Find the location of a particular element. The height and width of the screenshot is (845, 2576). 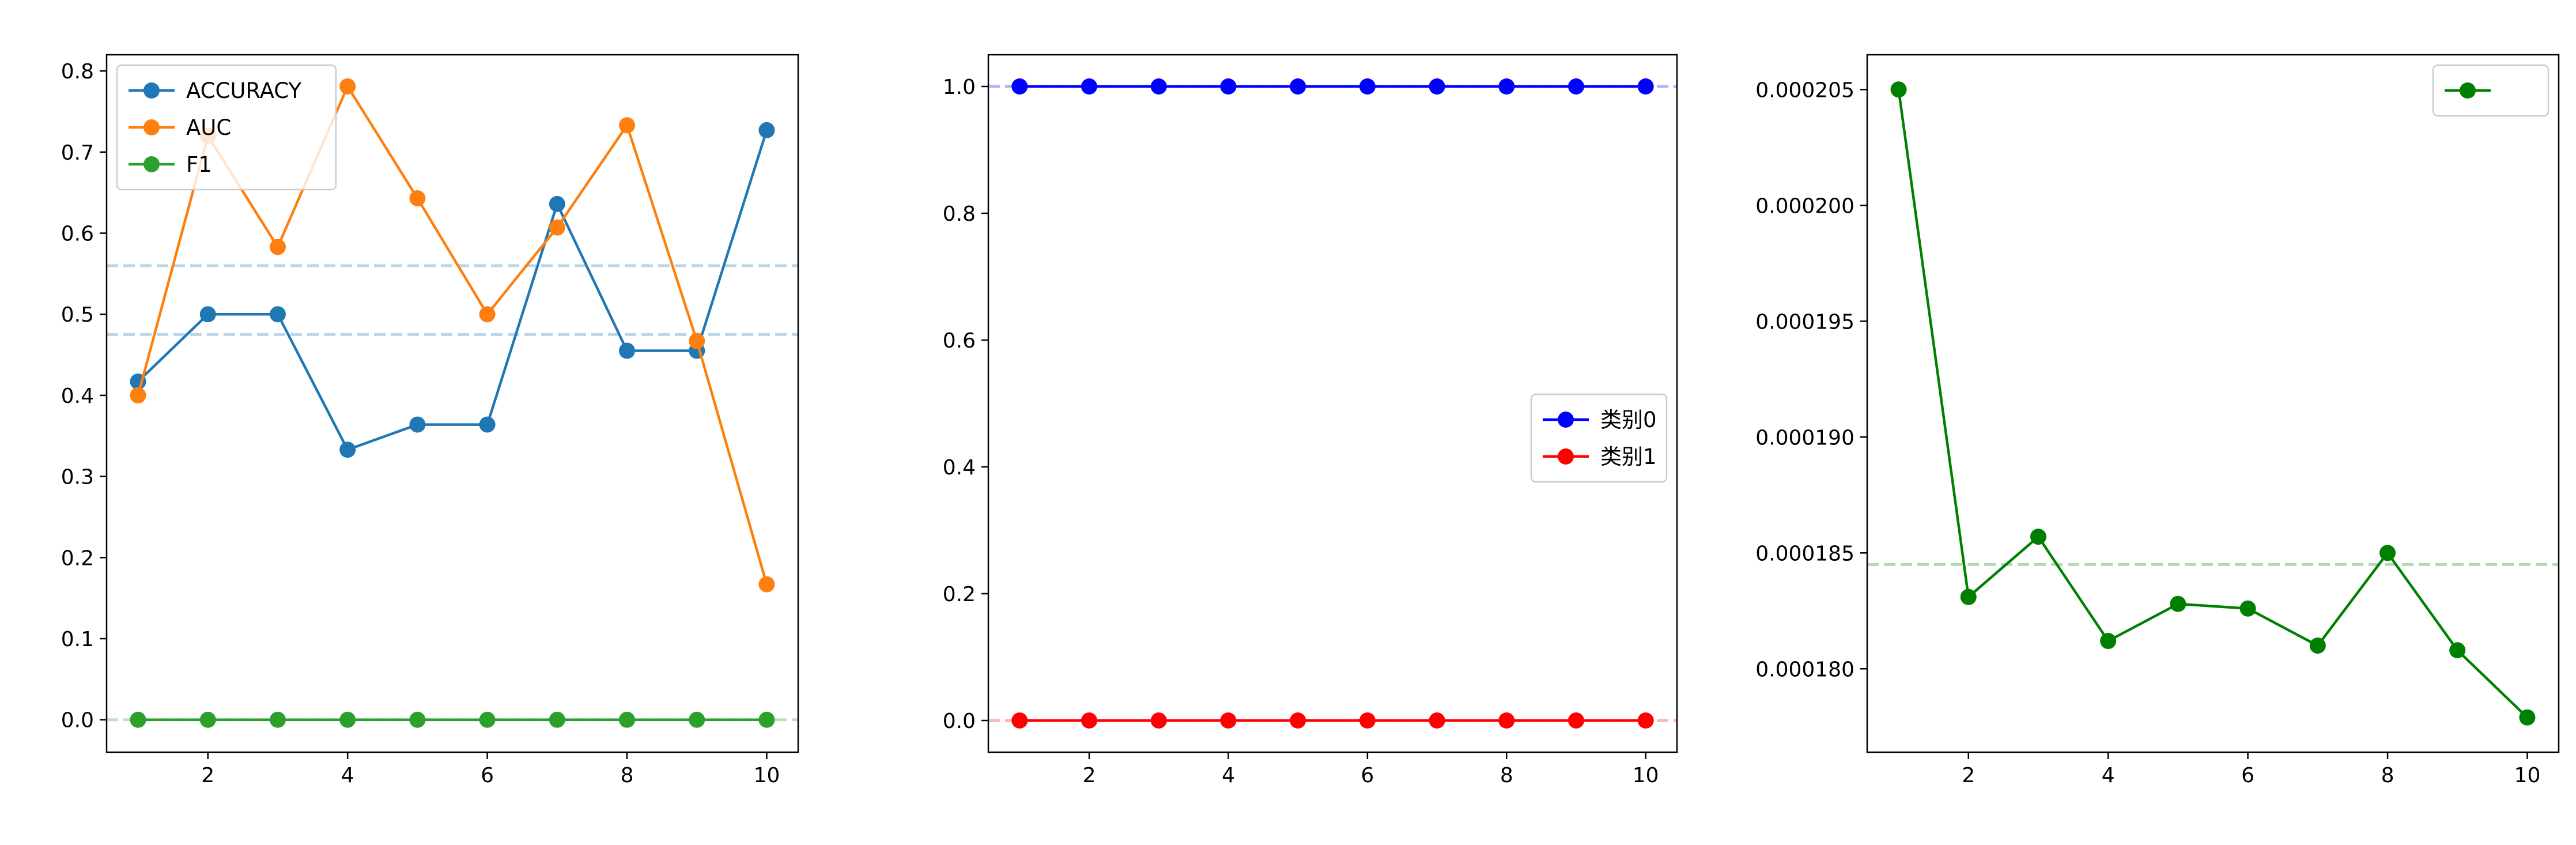

legend-label: 类别0 is located at coordinates (1628, 420).